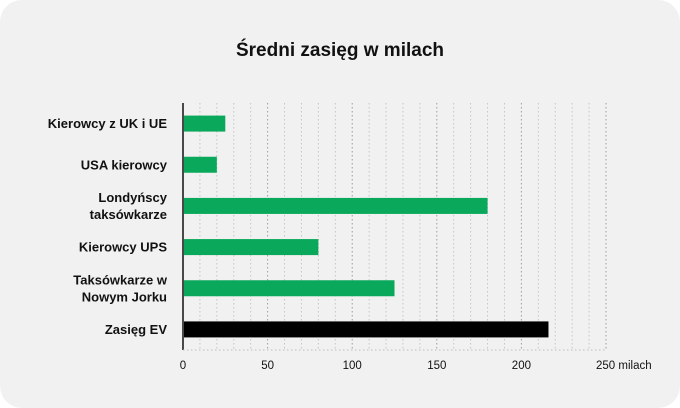  I want to click on category-label: Kierowcy UPS, so click(123, 247).